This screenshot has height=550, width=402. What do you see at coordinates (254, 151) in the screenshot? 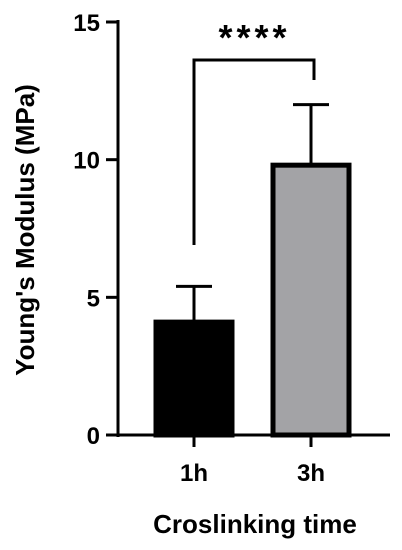
I see `significance-bracket` at bounding box center [254, 151].